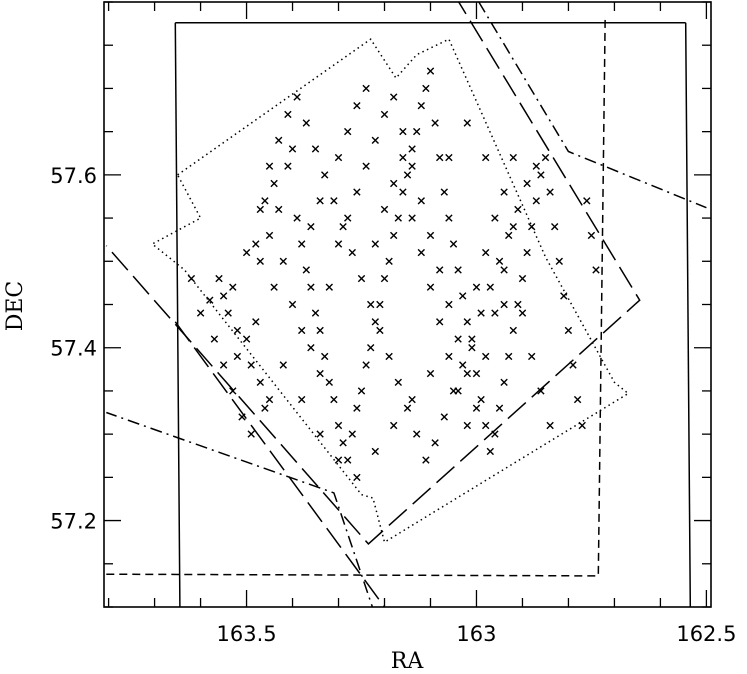 The height and width of the screenshot is (674, 747). I want to click on y-tick-label: 57.2, so click(73, 522).